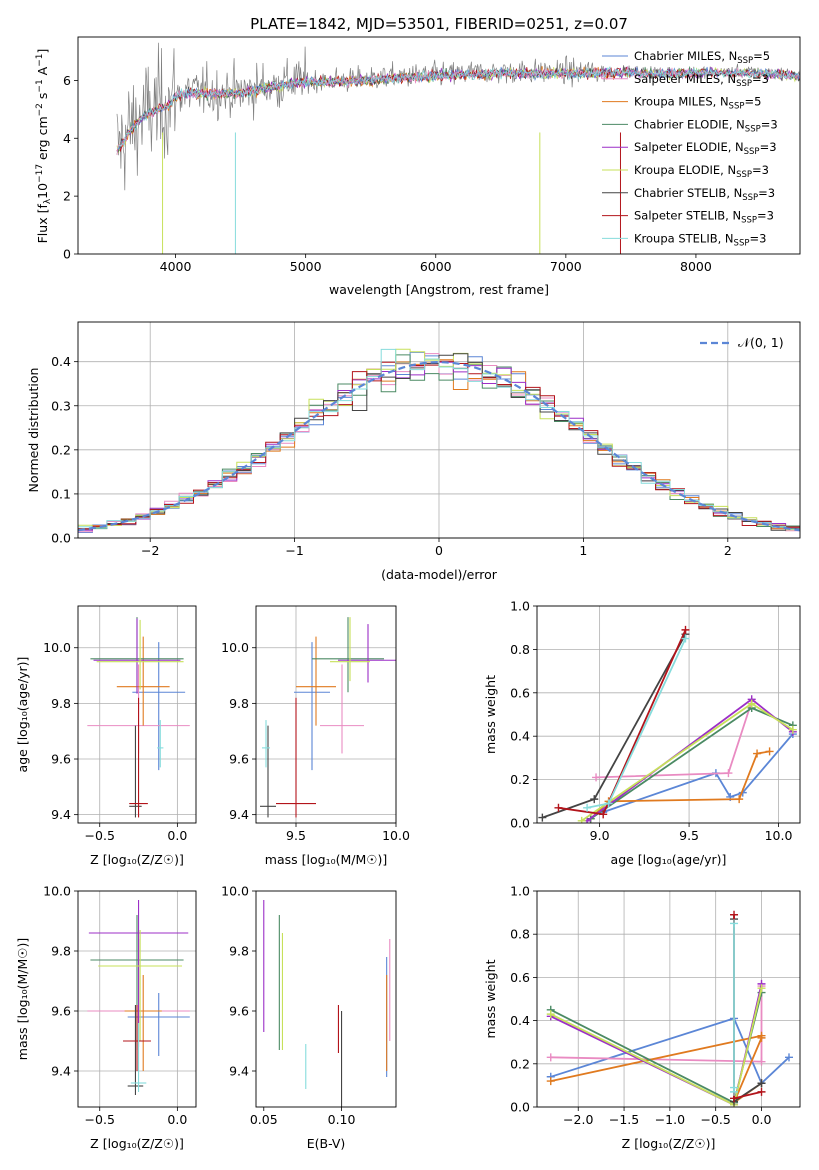 The width and height of the screenshot is (819, 1170). I want to click on normal-curve, so click(439, 446).